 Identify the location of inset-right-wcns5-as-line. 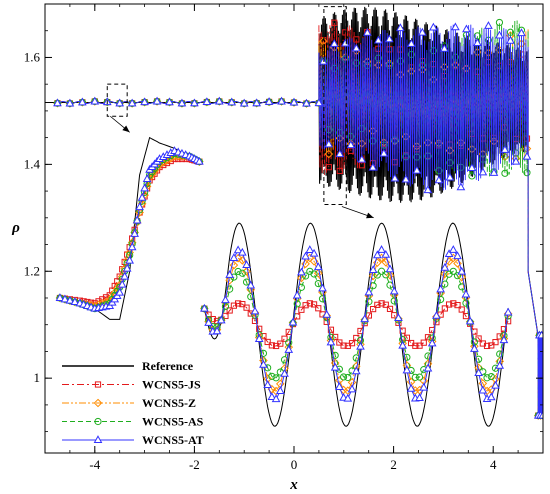
(356, 324).